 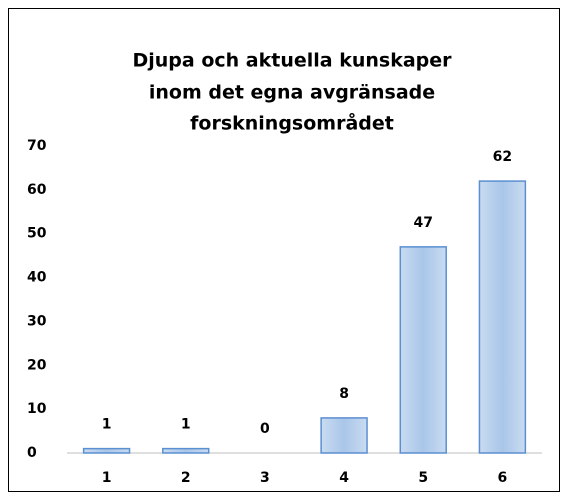 What do you see at coordinates (107, 478) in the screenshot?
I see `x-tick-label: 1` at bounding box center [107, 478].